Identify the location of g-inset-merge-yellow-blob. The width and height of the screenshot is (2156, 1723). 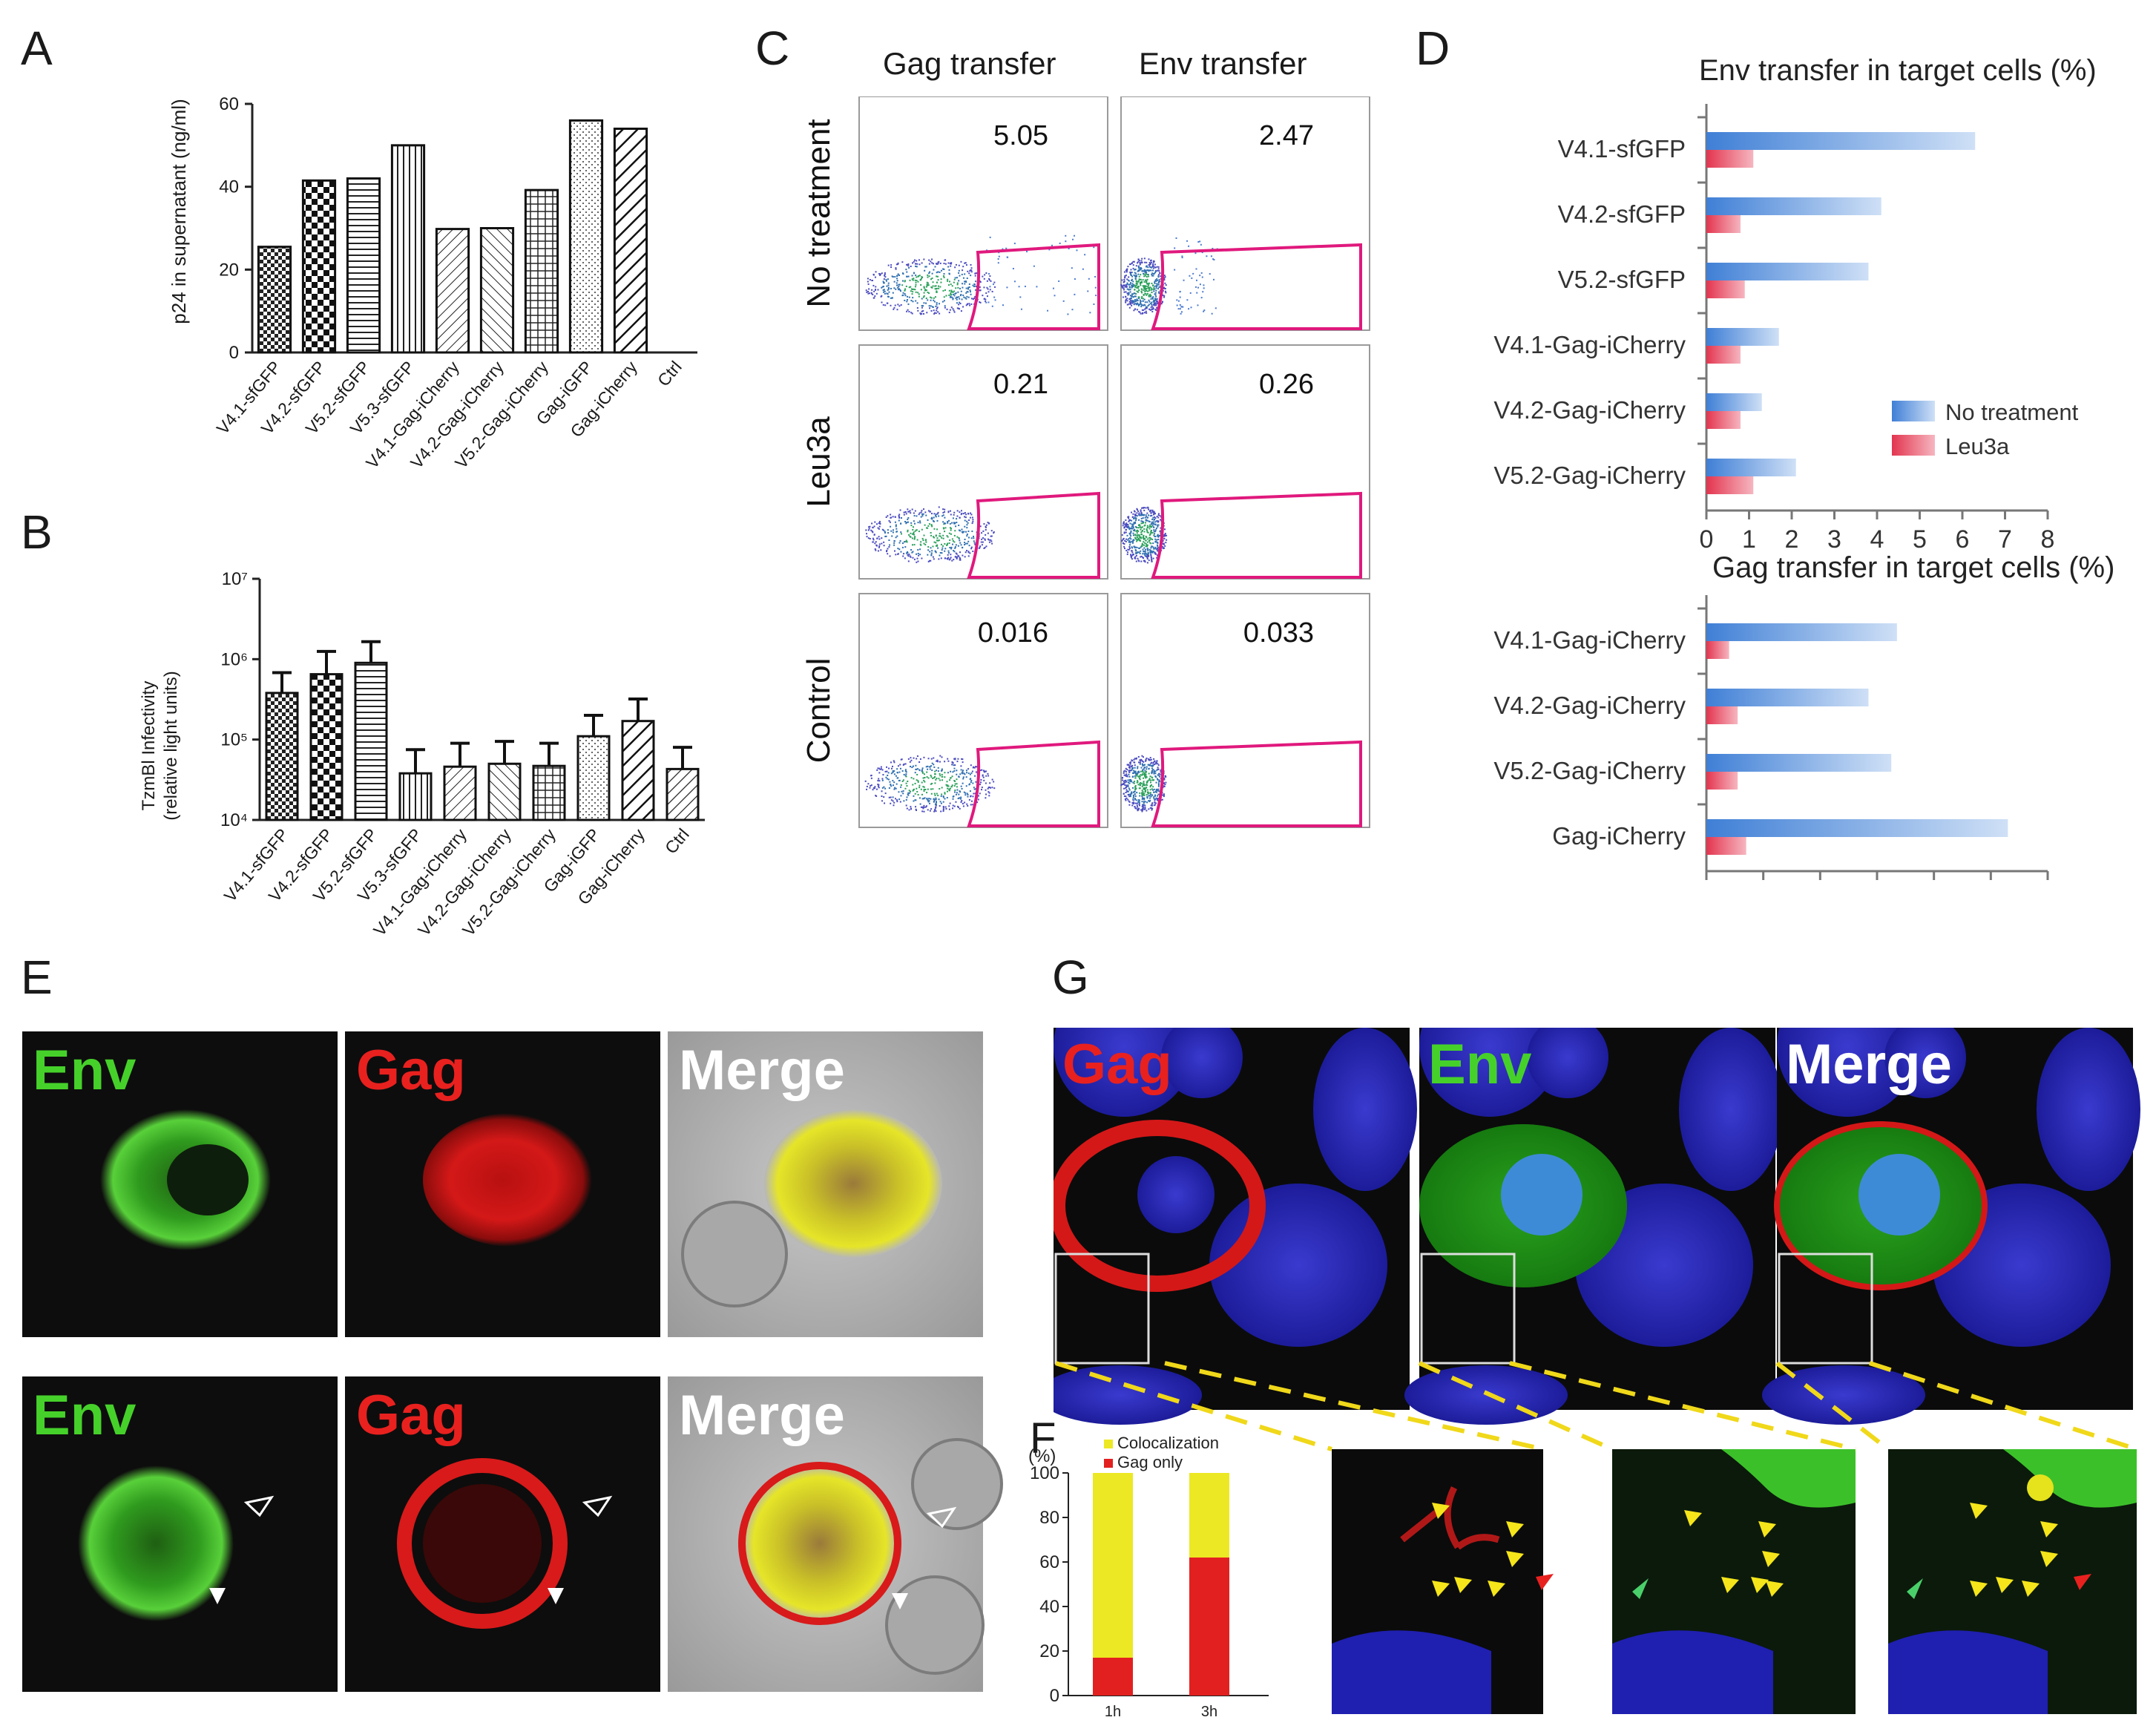
(2040, 1487).